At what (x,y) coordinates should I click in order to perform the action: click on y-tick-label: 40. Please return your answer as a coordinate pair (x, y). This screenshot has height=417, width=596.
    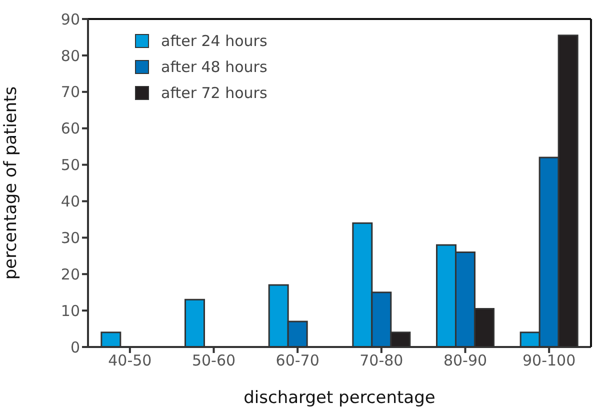
    Looking at the image, I should click on (70, 201).